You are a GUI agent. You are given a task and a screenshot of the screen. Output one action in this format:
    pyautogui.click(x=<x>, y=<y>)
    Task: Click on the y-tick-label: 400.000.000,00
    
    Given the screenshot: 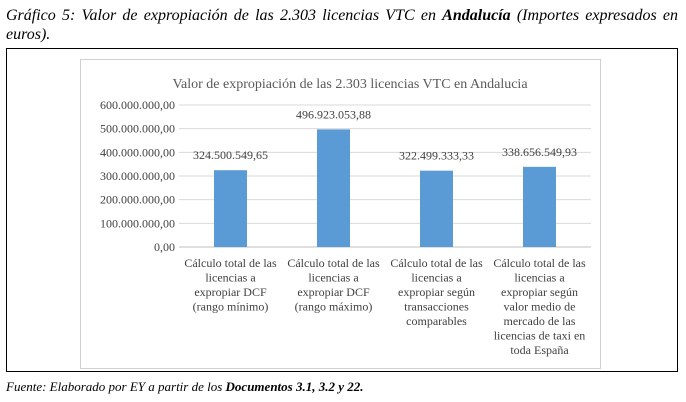 What is the action you would take?
    pyautogui.click(x=137, y=152)
    